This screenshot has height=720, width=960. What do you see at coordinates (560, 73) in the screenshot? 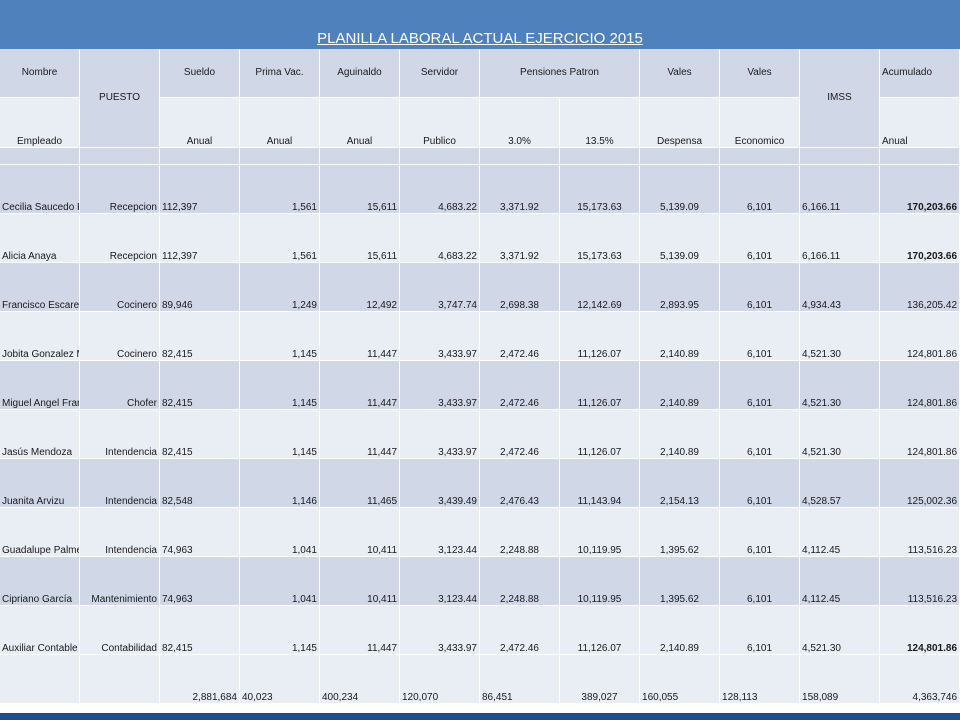
I see `header-pensiones: Pensiones Patron` at bounding box center [560, 73].